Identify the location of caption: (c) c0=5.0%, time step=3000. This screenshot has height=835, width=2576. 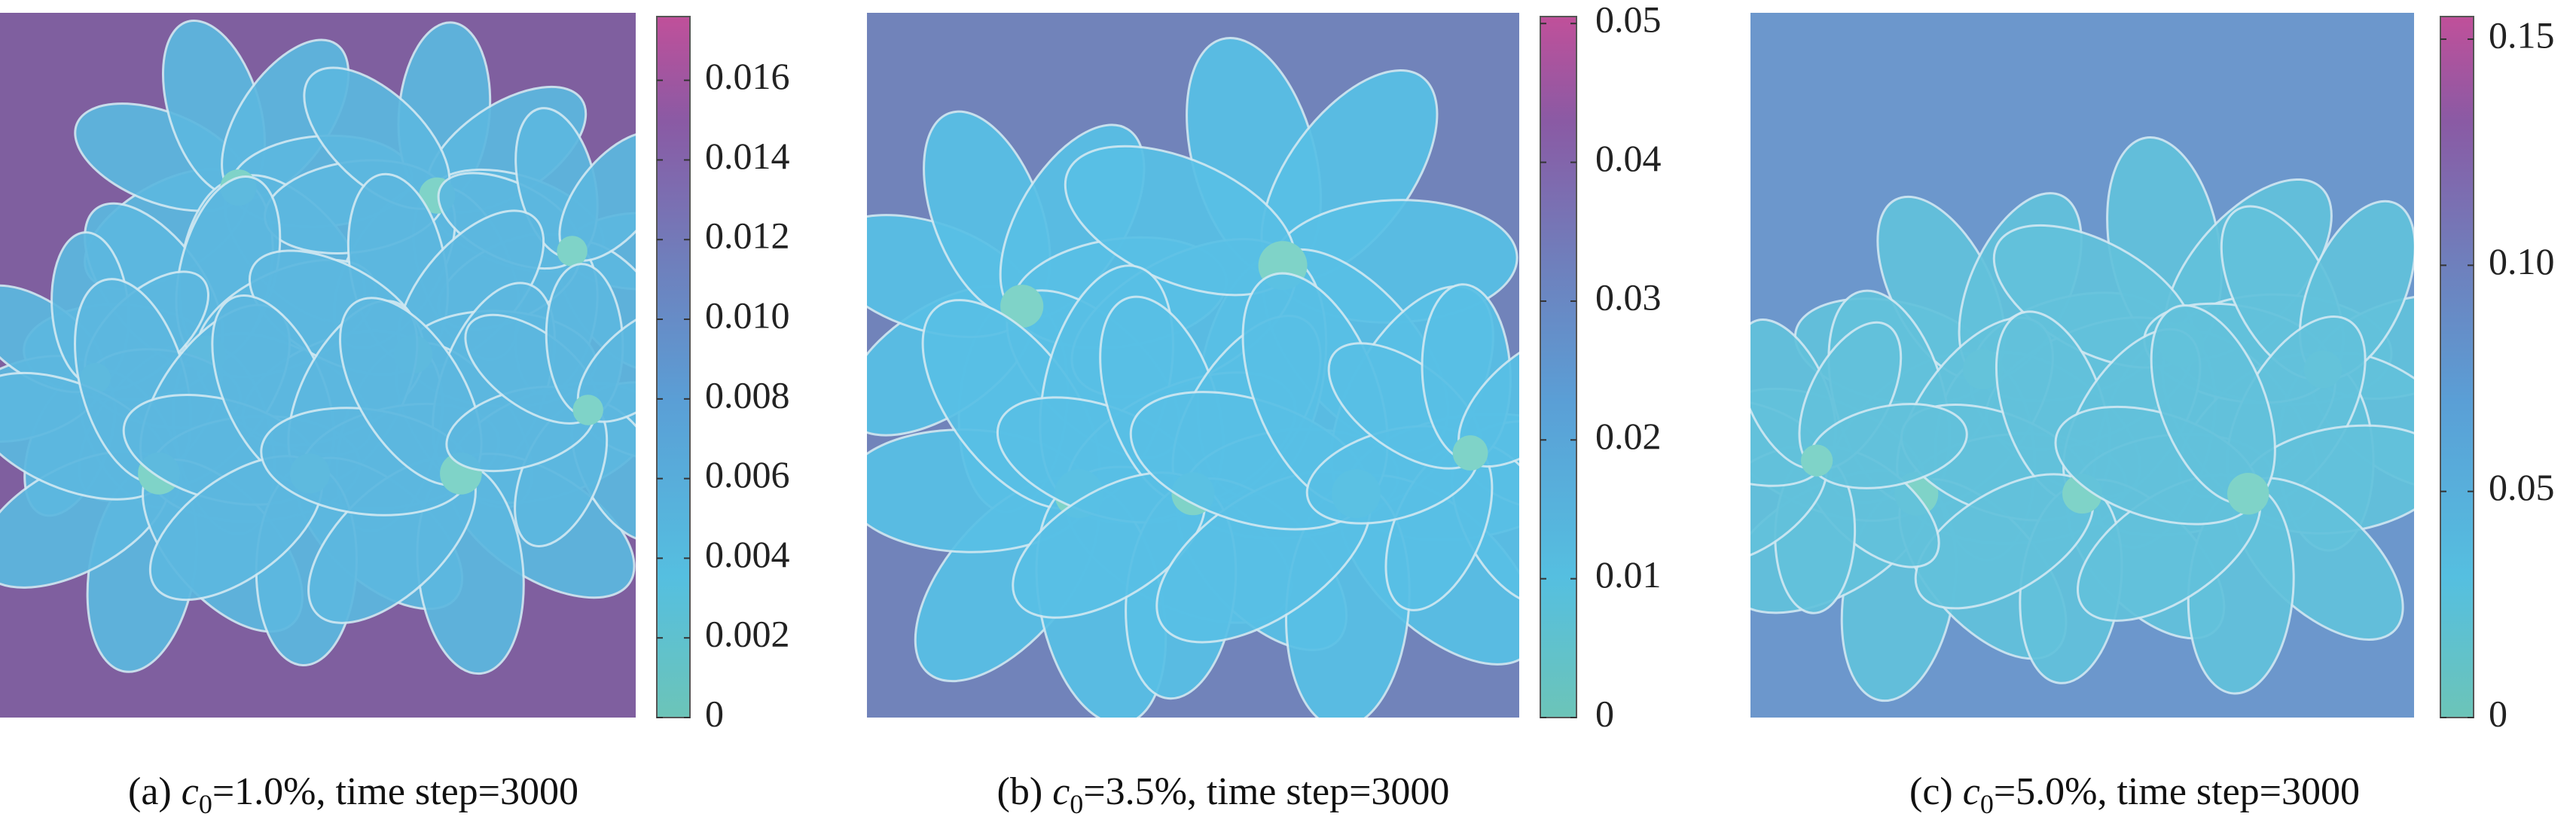
(2134, 794).